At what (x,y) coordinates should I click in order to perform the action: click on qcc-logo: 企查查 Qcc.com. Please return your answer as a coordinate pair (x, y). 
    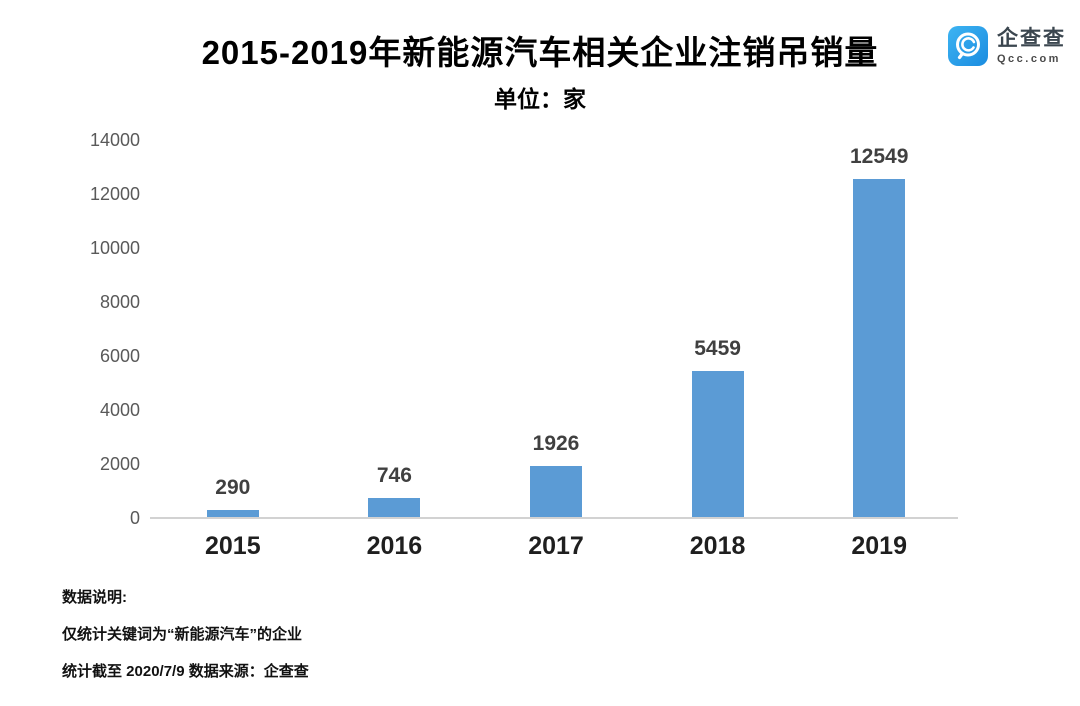
    Looking at the image, I should click on (1007, 46).